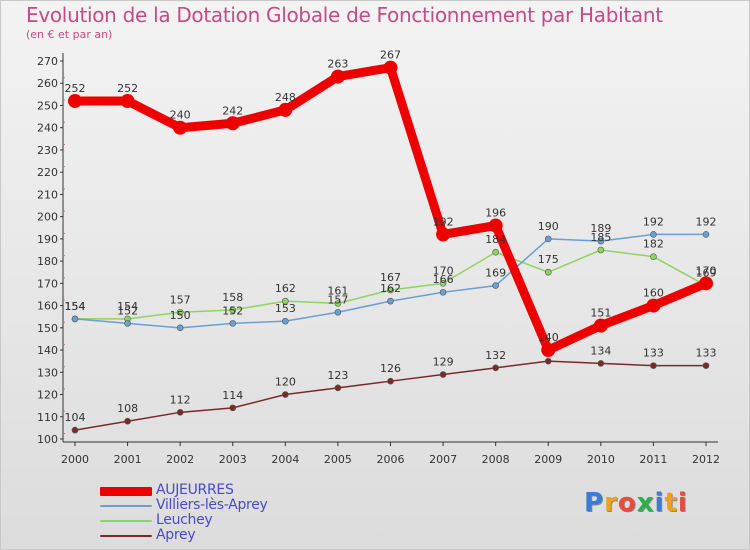  What do you see at coordinates (495, 239) in the screenshot?
I see `data-label: 184` at bounding box center [495, 239].